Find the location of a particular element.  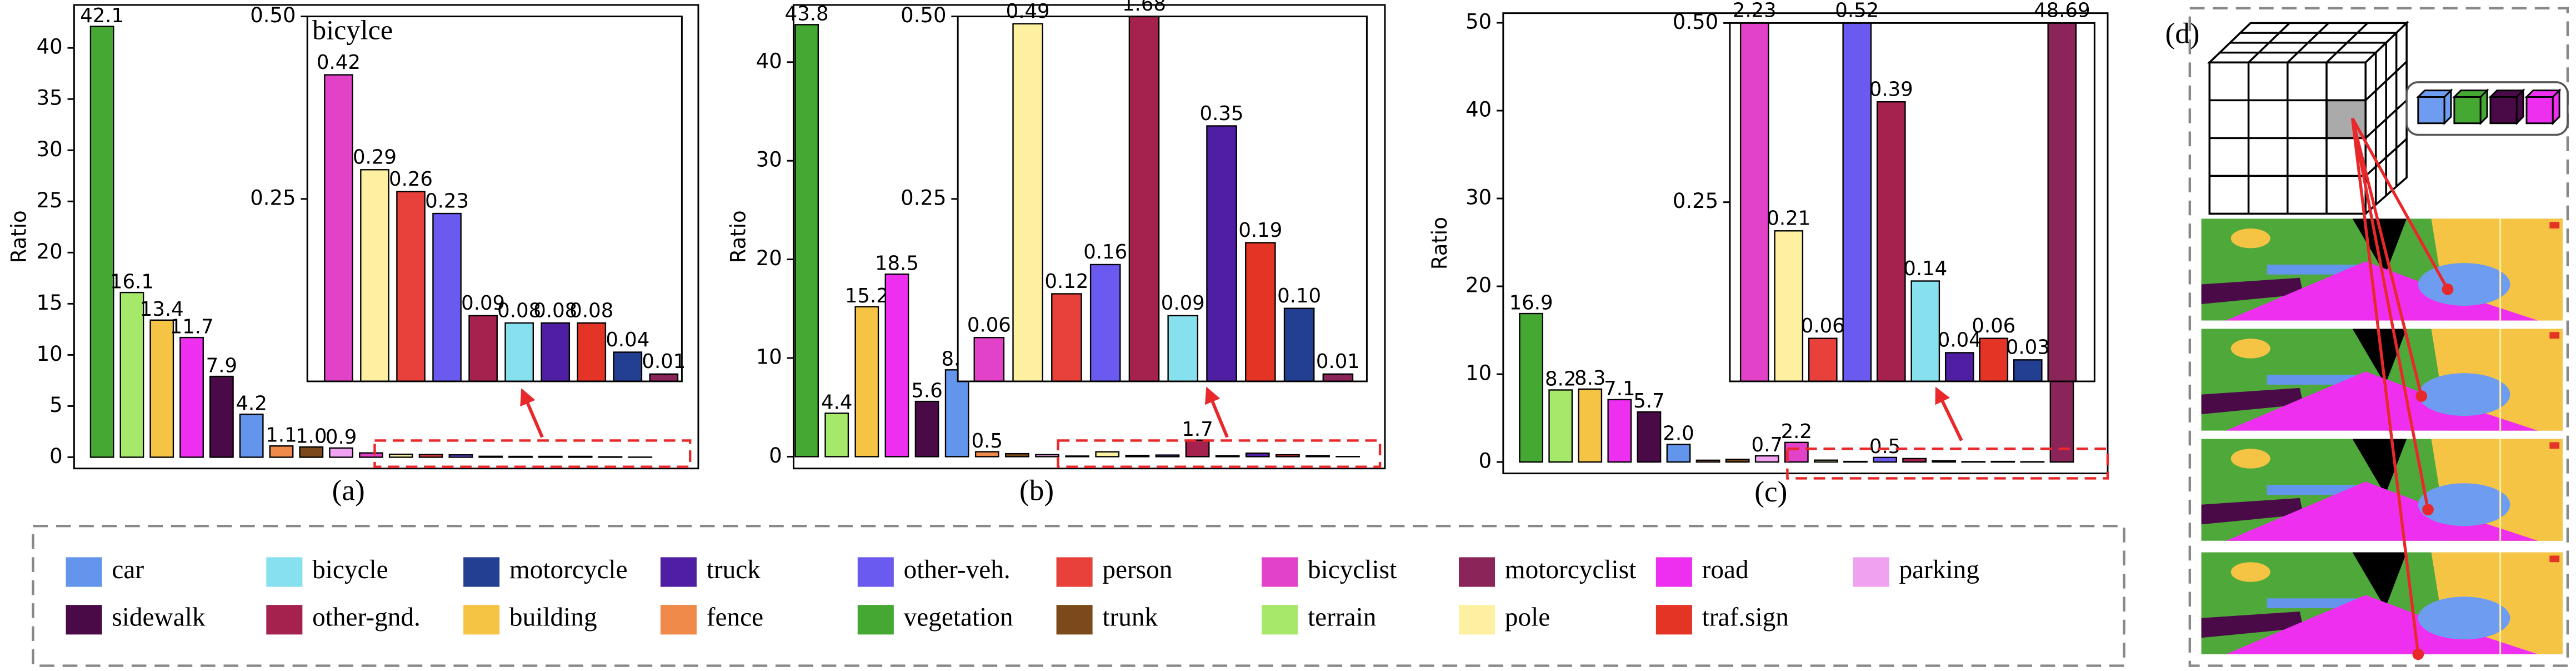

value-label: 0.7 is located at coordinates (1767, 445).